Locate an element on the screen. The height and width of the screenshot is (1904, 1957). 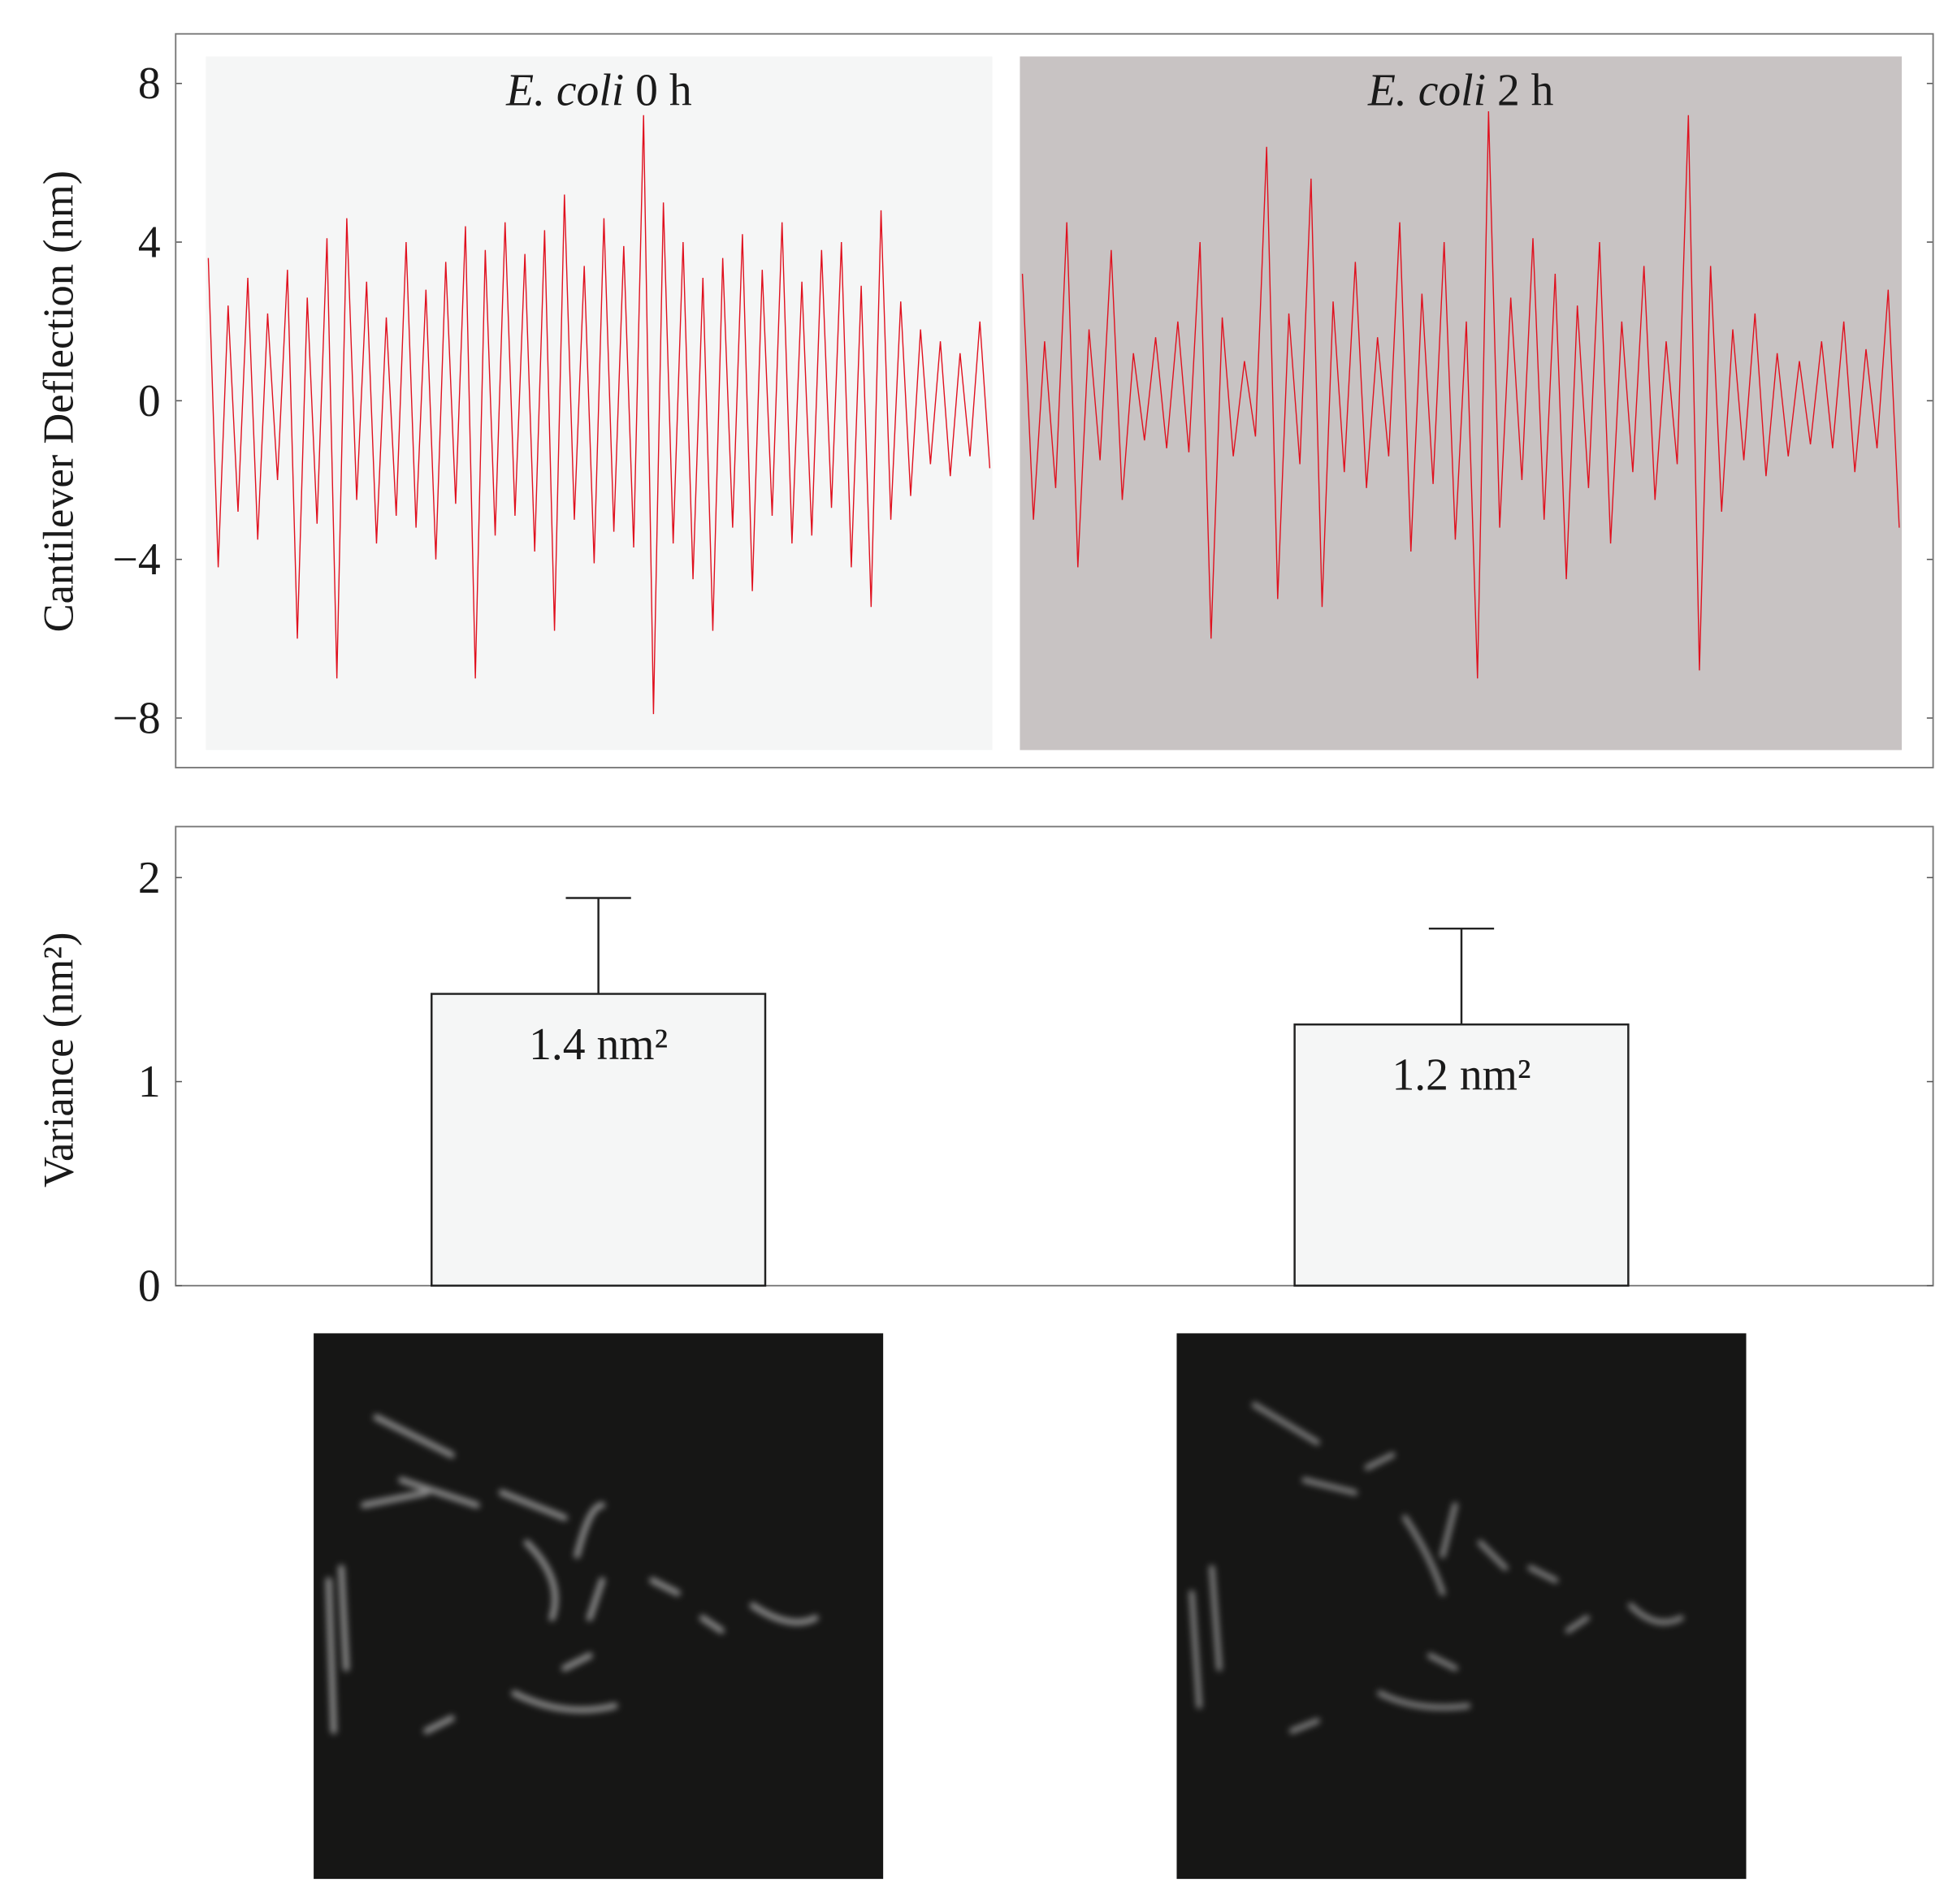
panel-label-time: 2 h is located at coordinates (1525, 91).